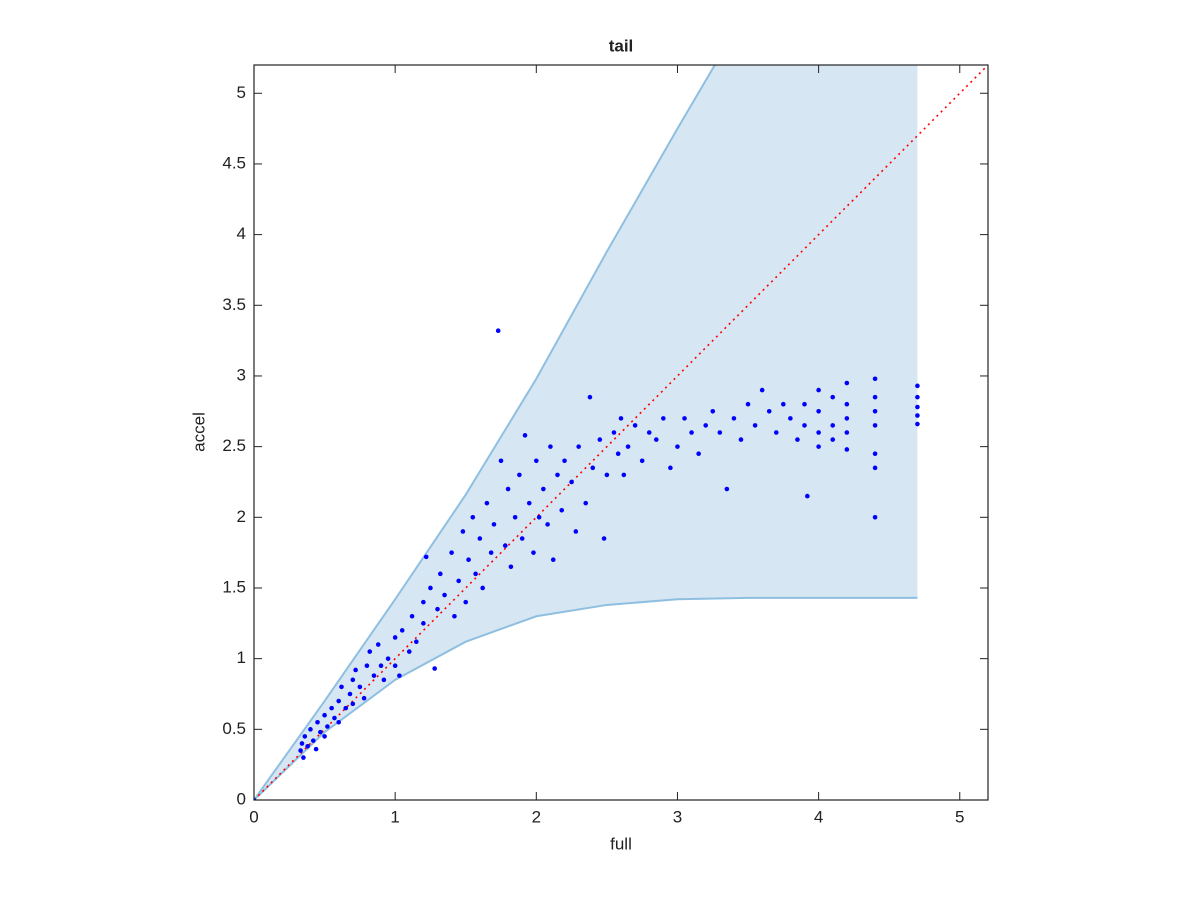 This screenshot has width=1200, height=905. What do you see at coordinates (234, 445) in the screenshot?
I see `y-tick-label: 2.5` at bounding box center [234, 445].